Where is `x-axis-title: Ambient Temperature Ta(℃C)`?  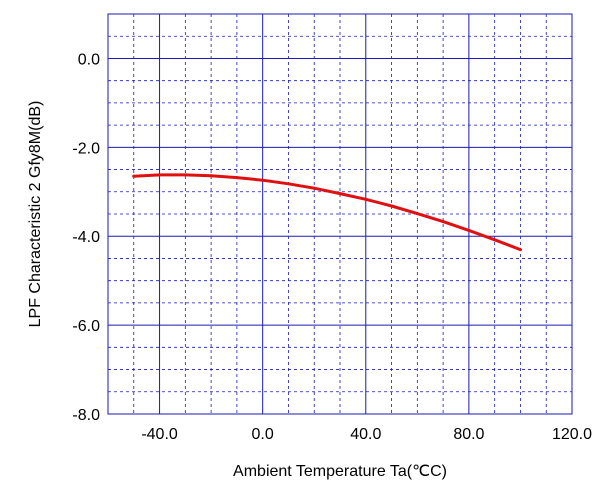 x-axis-title: Ambient Temperature Ta(℃C) is located at coordinates (340, 471).